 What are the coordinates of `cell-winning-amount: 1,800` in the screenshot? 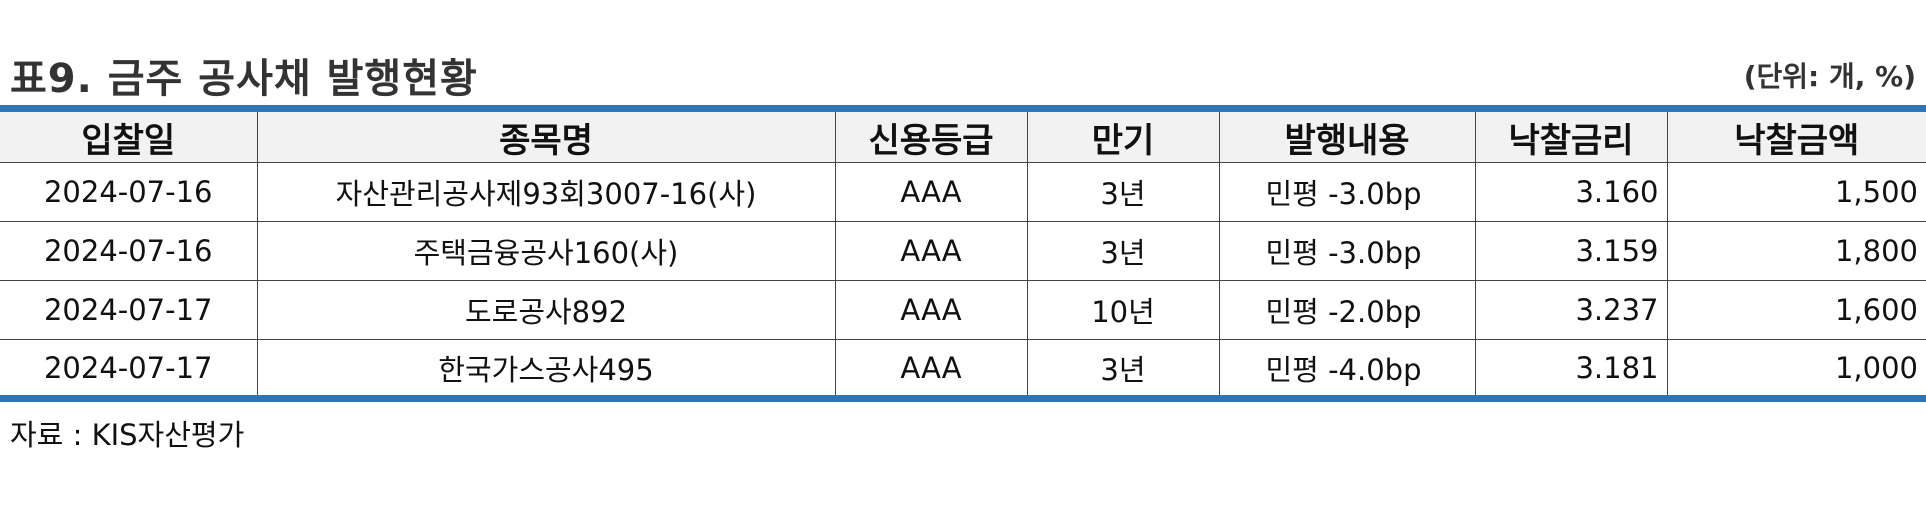 It's located at (1796, 251).